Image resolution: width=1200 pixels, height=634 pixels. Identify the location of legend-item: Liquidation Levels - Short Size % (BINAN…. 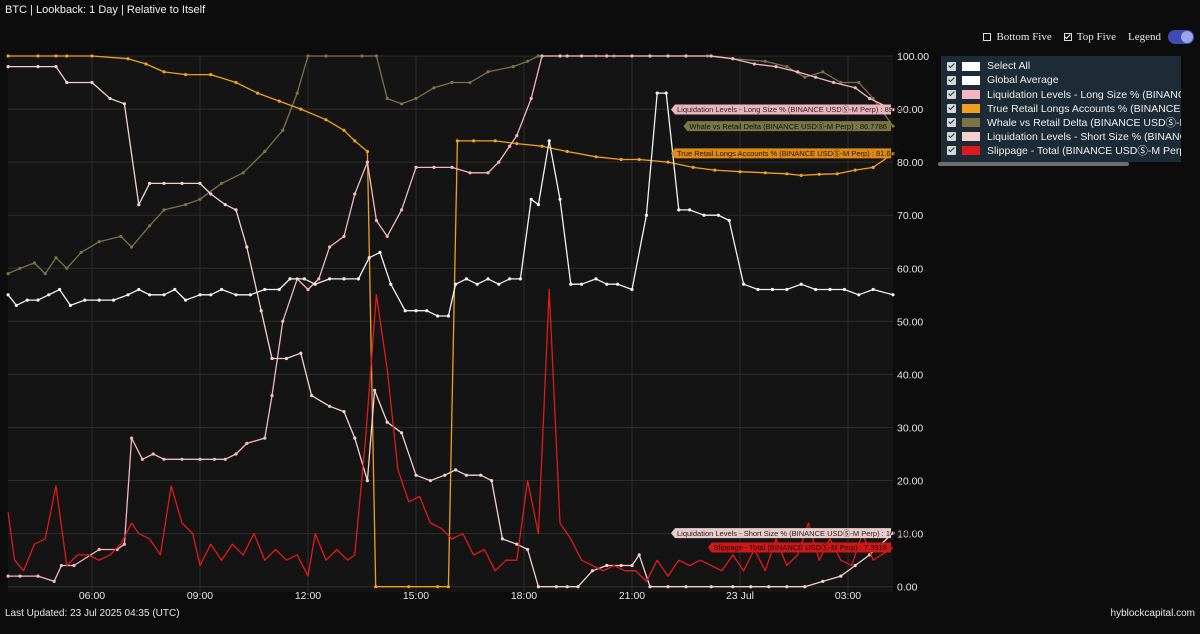
(1061, 136).